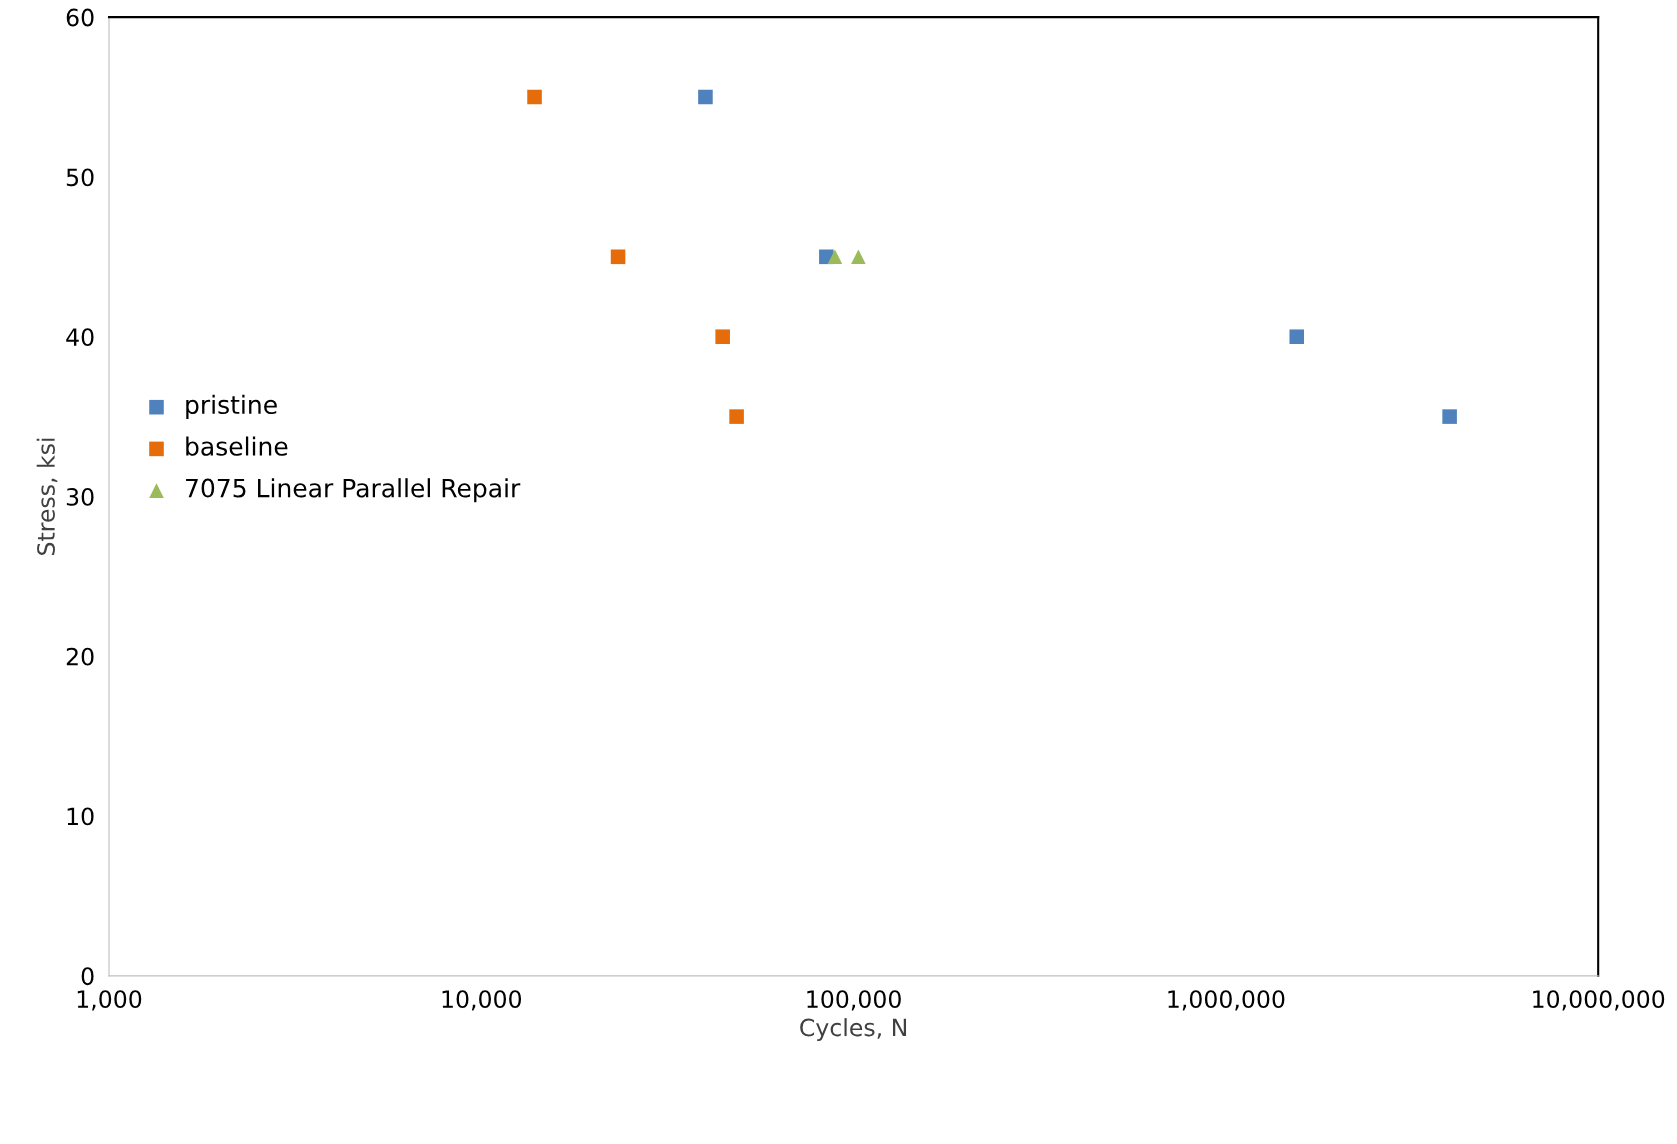 The height and width of the screenshot is (1144, 1677). What do you see at coordinates (853, 1029) in the screenshot?
I see `x-axis-title: Cycles, N` at bounding box center [853, 1029].